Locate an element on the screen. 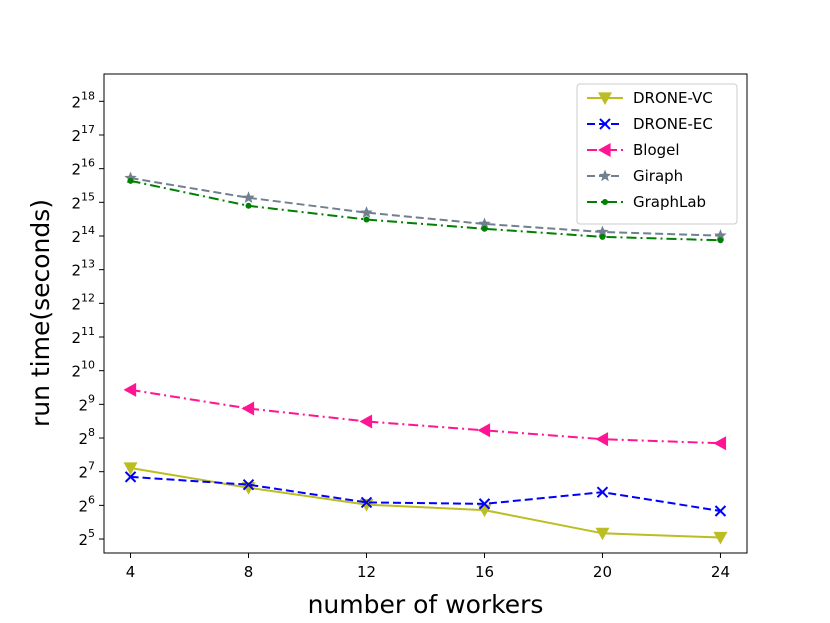  y-tick-label: 25 is located at coordinates (86, 538).